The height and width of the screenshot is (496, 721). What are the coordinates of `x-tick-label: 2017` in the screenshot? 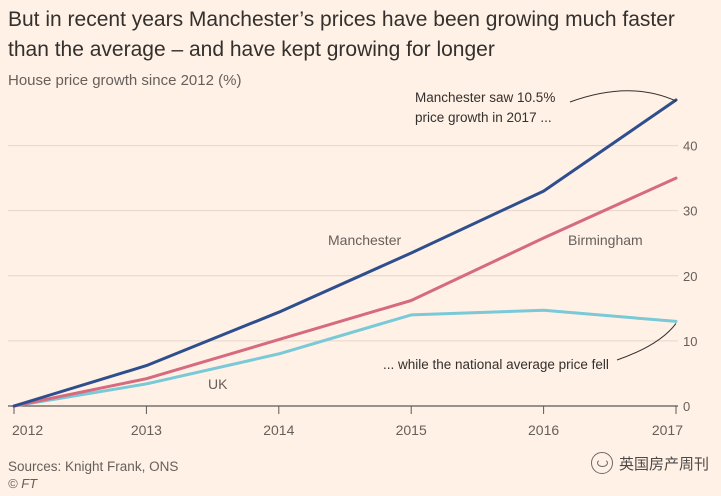 It's located at (667, 430).